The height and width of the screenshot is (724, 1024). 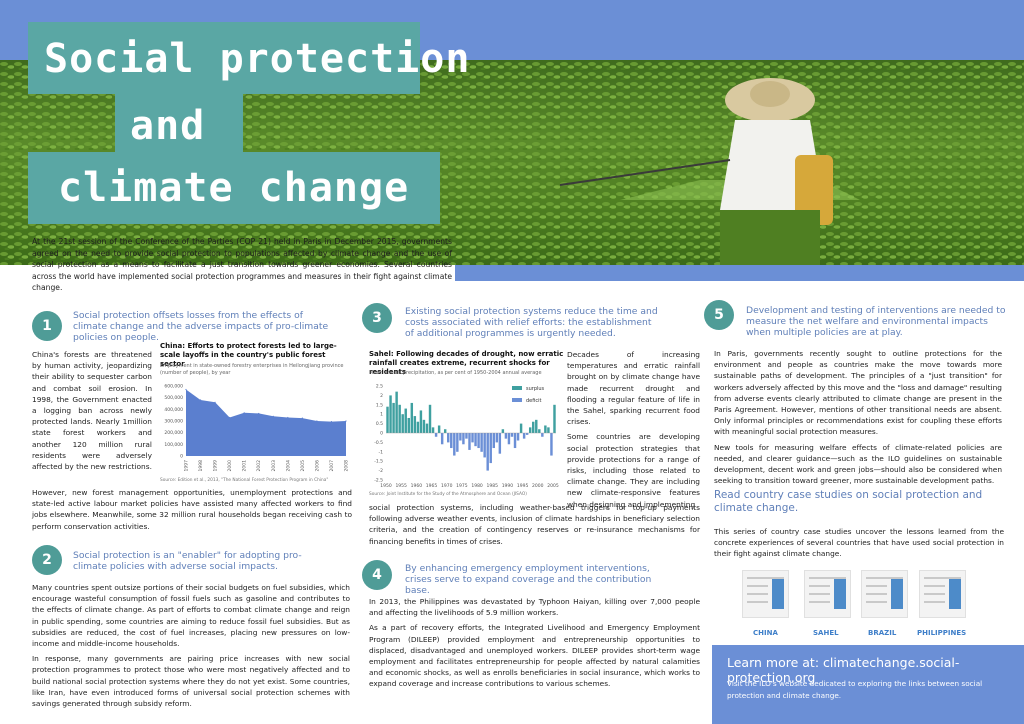 What do you see at coordinates (508, 486) in the screenshot?
I see `sahel-x-tick: 1990` at bounding box center [508, 486].